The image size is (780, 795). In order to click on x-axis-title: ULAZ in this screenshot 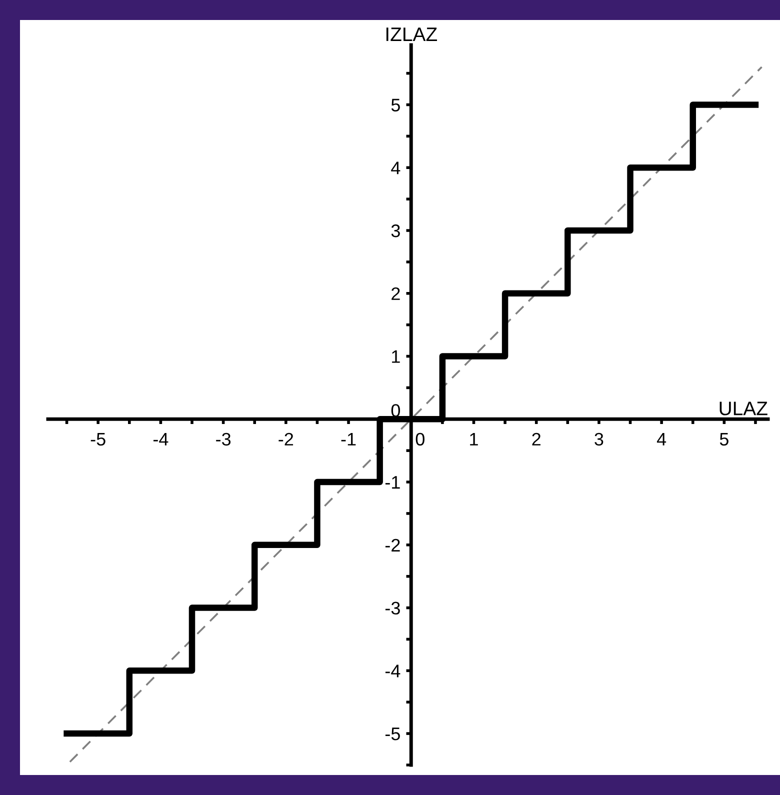, I will do `click(744, 409)`.